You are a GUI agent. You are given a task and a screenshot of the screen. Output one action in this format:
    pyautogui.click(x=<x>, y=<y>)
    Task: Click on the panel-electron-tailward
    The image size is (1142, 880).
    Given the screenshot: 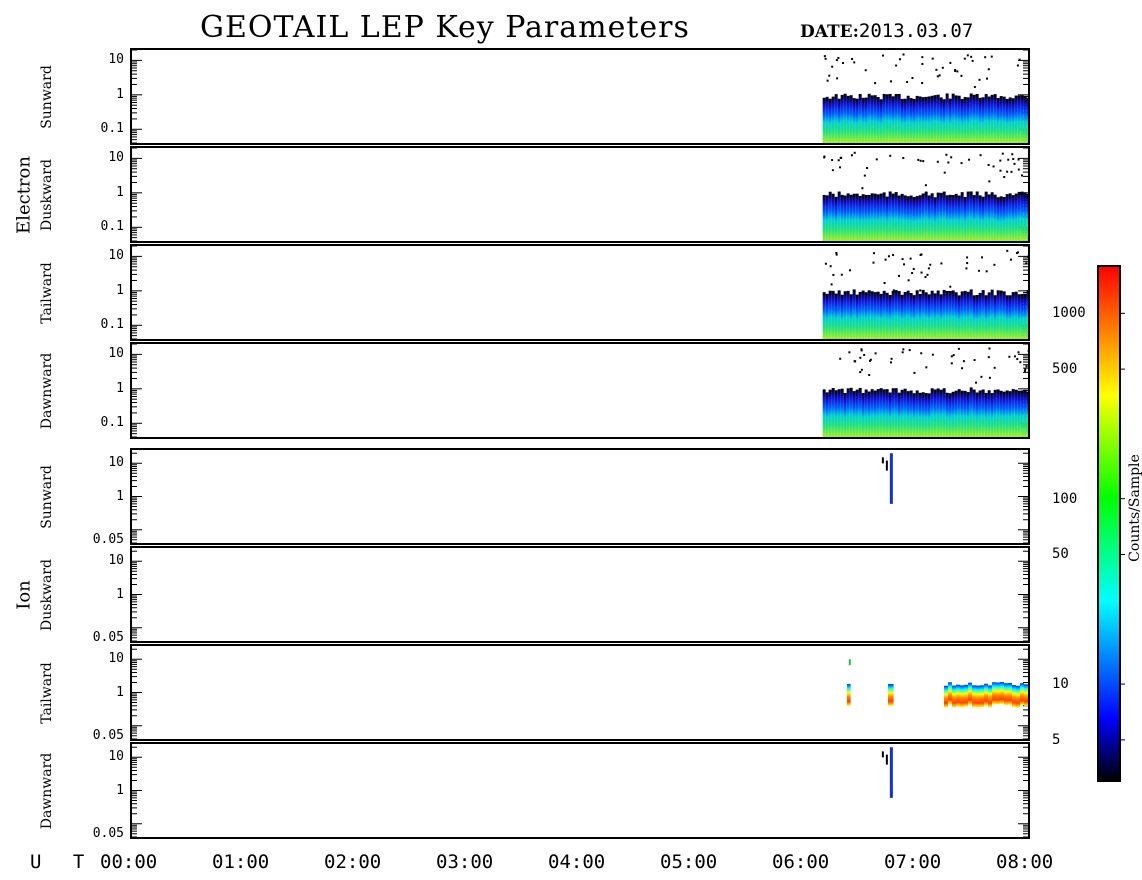 What is the action you would take?
    pyautogui.click(x=580, y=292)
    